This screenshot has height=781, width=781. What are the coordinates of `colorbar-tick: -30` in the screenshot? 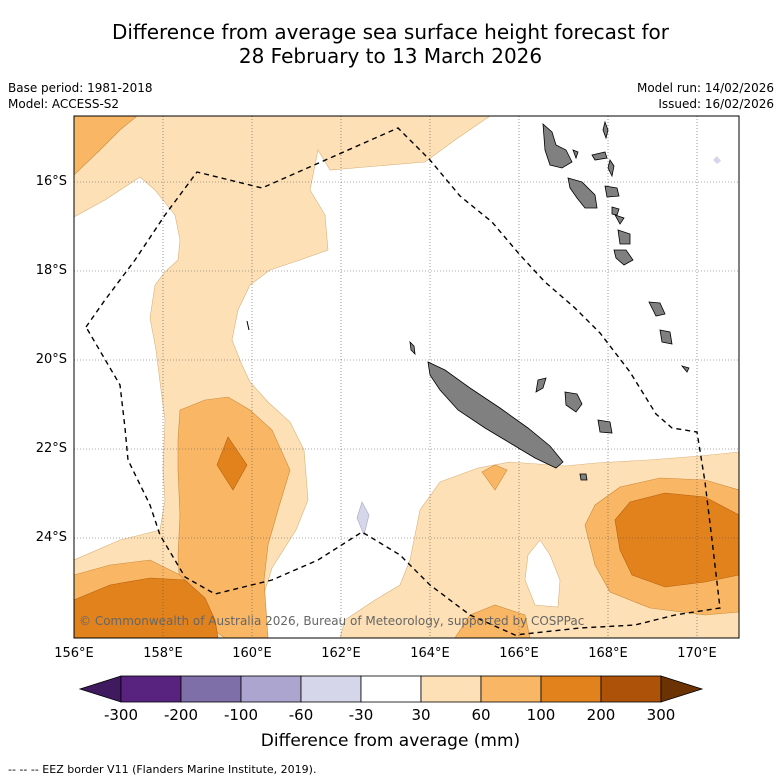 It's located at (361, 715).